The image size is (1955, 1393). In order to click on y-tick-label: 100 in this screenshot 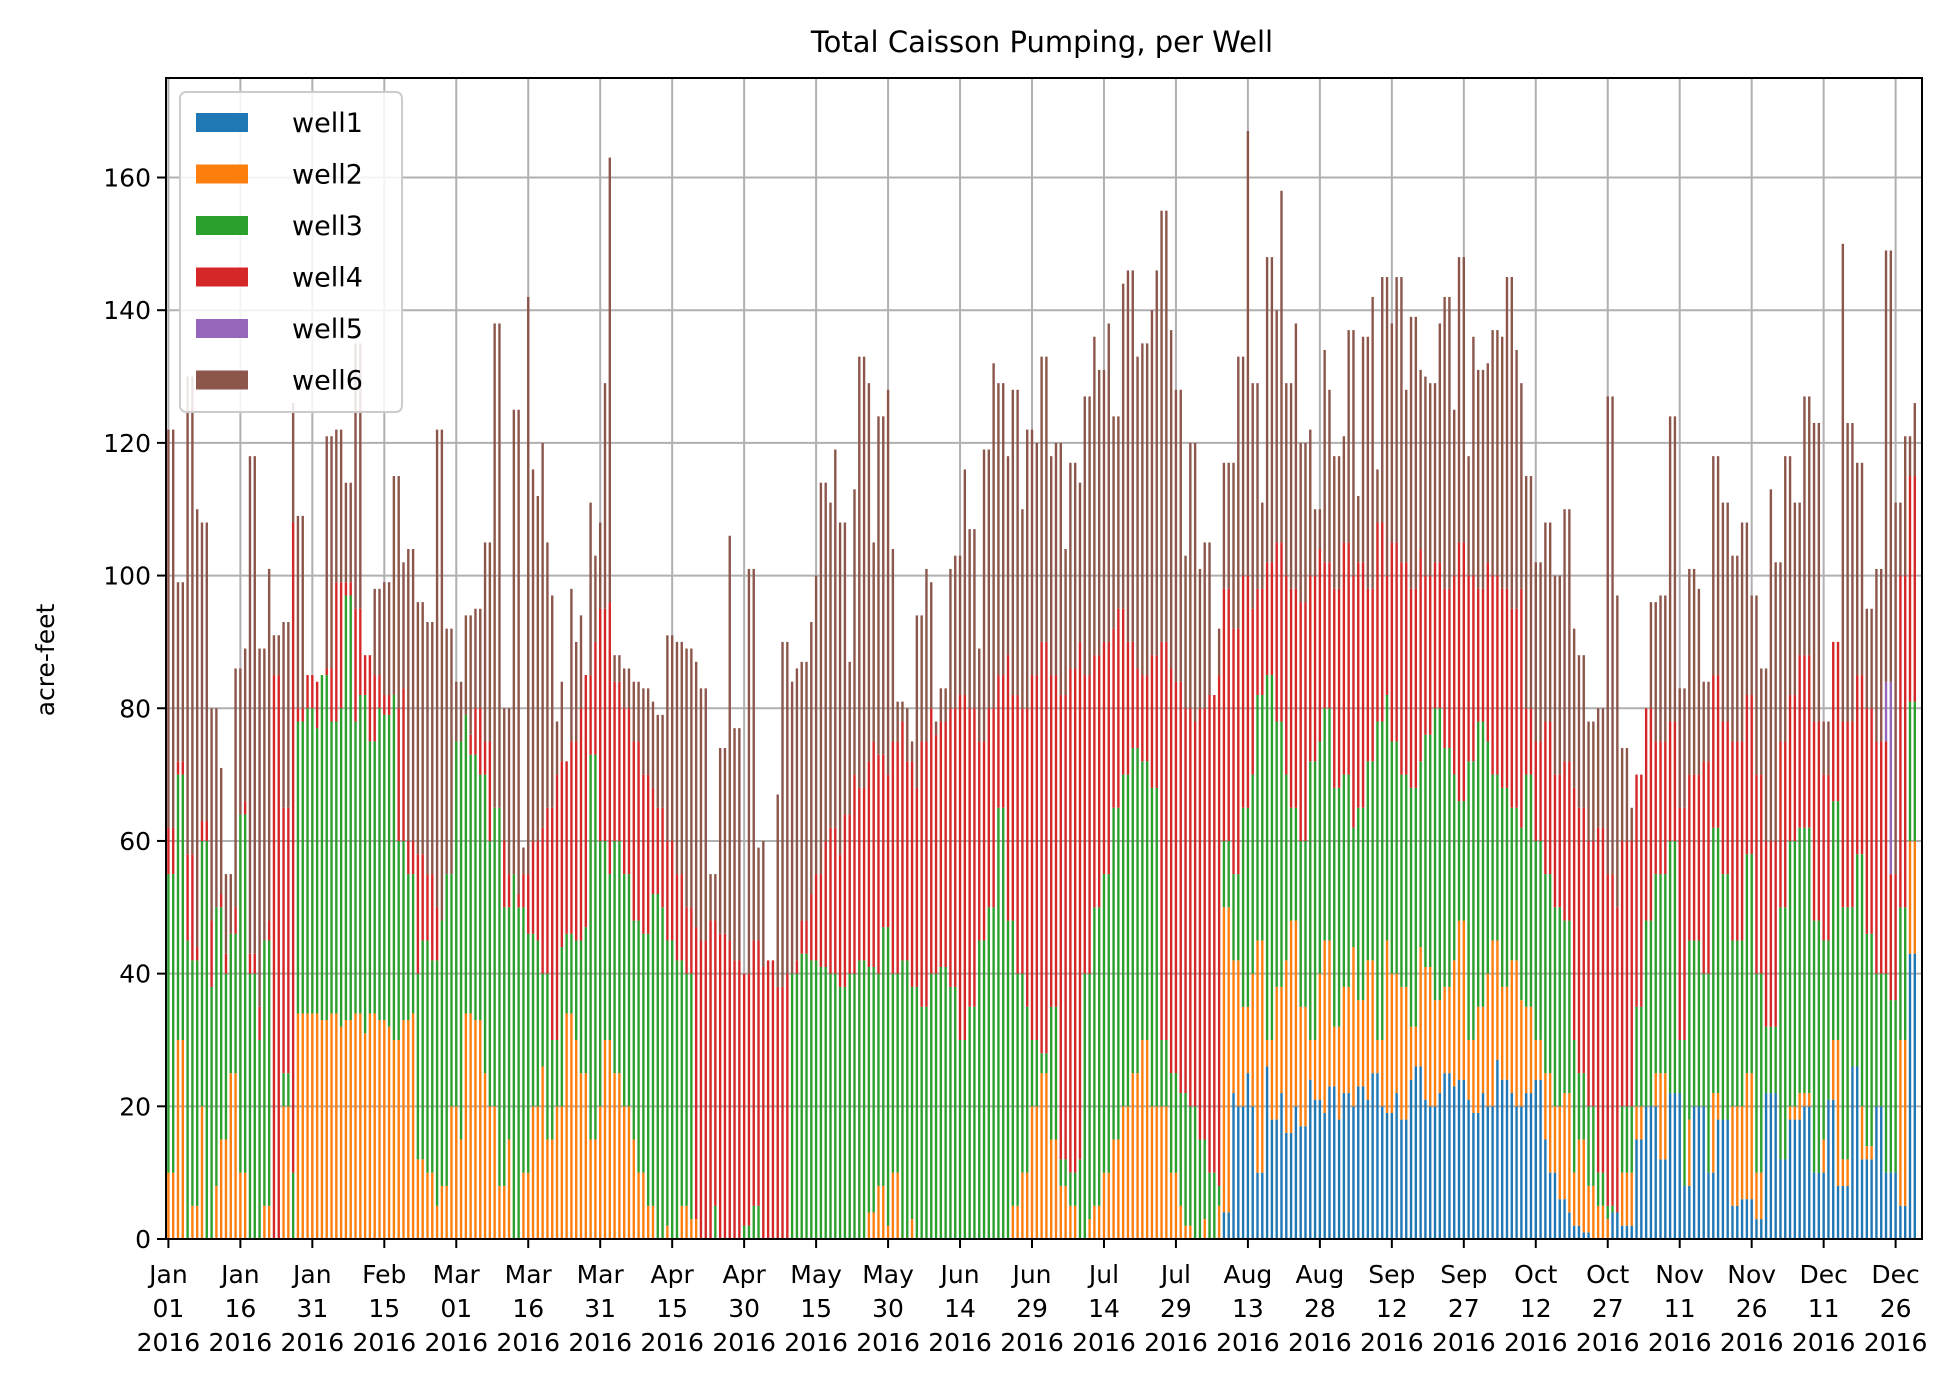, I will do `click(127, 576)`.